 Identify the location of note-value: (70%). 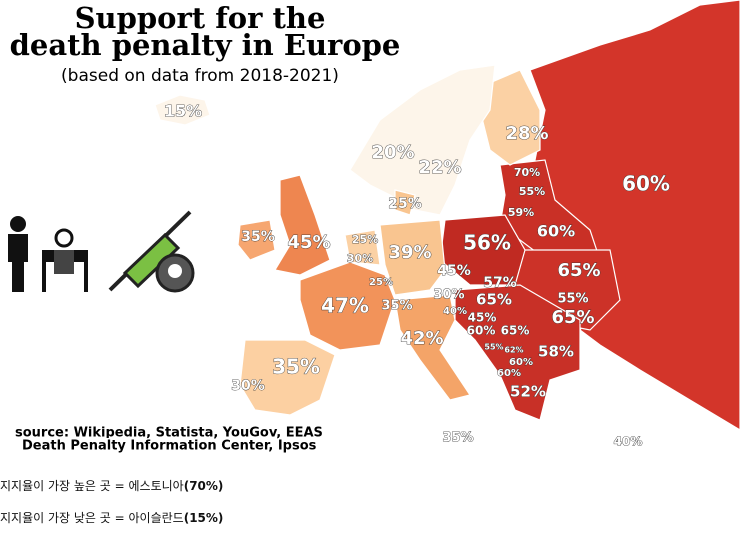
(203, 486).